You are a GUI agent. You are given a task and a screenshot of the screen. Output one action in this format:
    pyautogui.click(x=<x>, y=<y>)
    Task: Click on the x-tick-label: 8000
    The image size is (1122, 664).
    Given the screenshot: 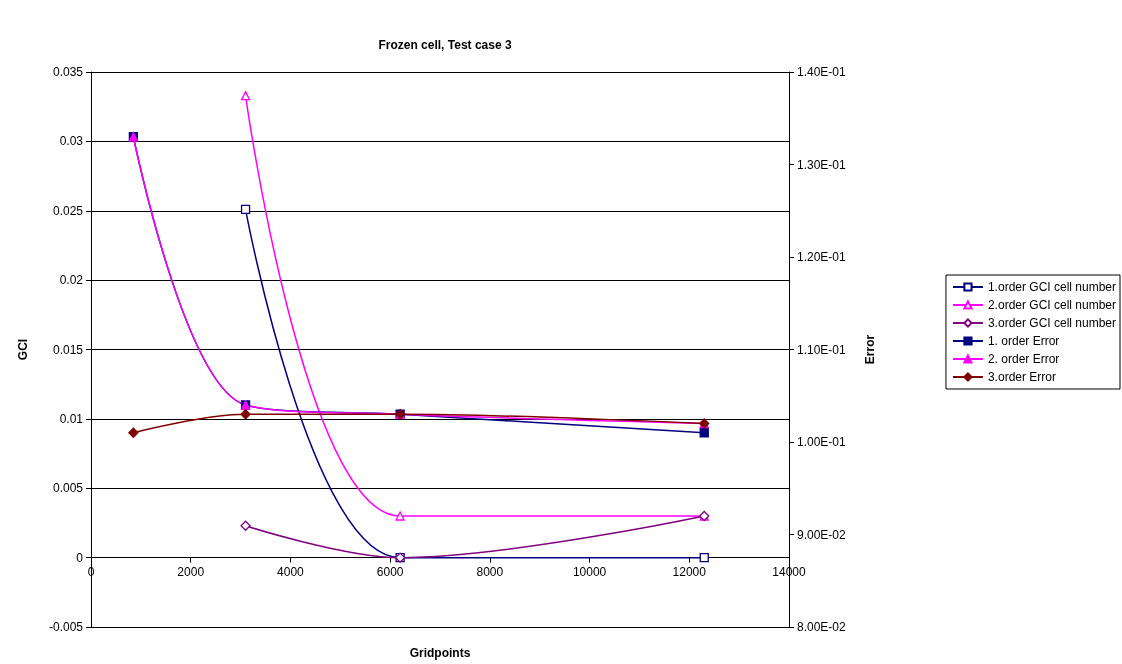 What is the action you would take?
    pyautogui.click(x=490, y=571)
    